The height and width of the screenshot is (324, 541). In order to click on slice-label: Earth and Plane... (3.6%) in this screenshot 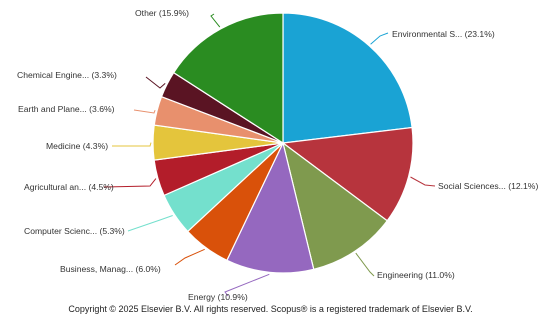, I will do `click(66, 109)`.